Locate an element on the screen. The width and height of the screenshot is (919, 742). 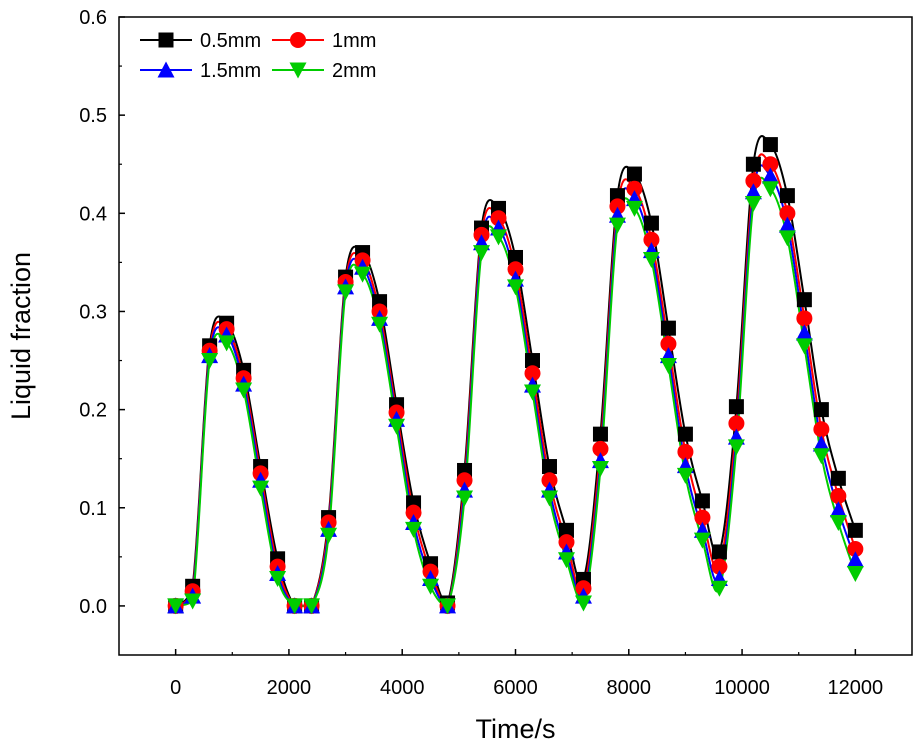
legend-entry: 0.5mm is located at coordinates (200, 41).